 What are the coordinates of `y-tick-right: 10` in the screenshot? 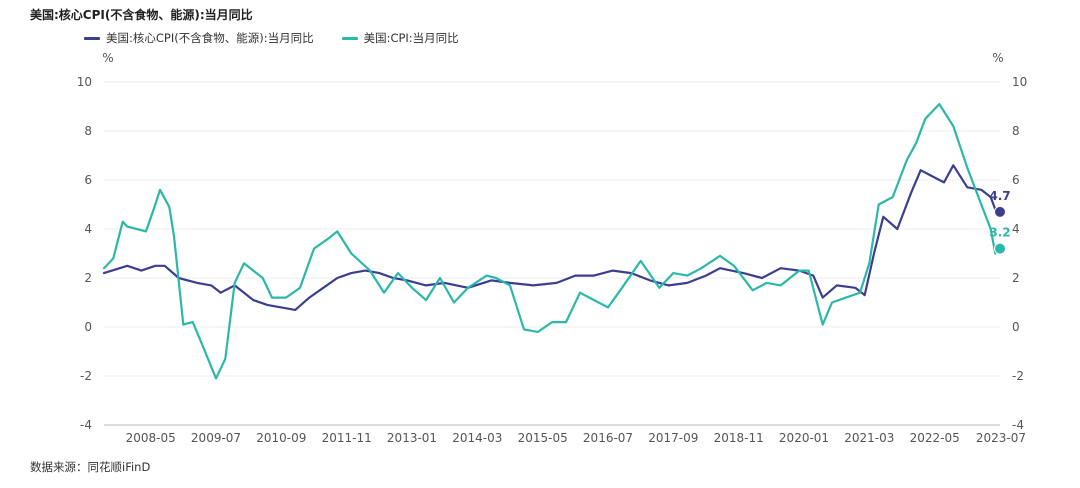 It's located at (1019, 82).